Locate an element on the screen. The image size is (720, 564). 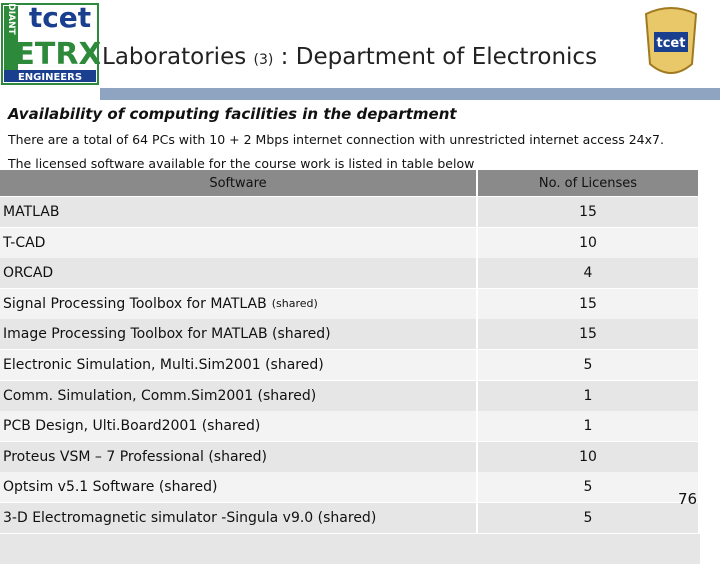
logo-side-text: RADIANT is located at coordinates (11, 18).